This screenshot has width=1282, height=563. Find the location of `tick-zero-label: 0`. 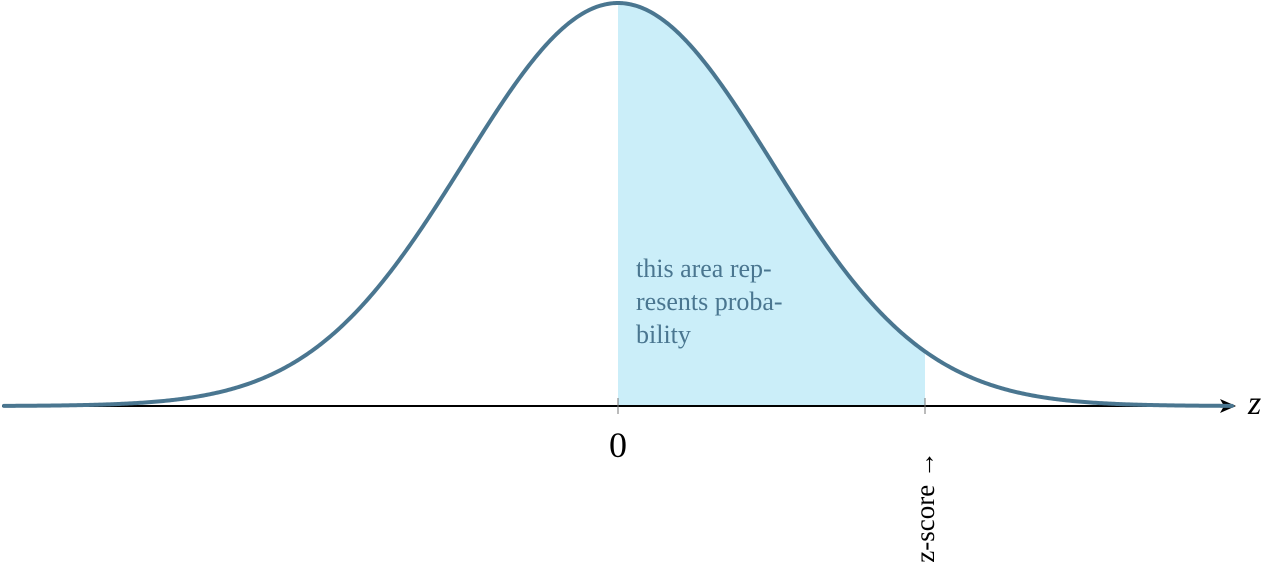

tick-zero-label: 0 is located at coordinates (618, 445).